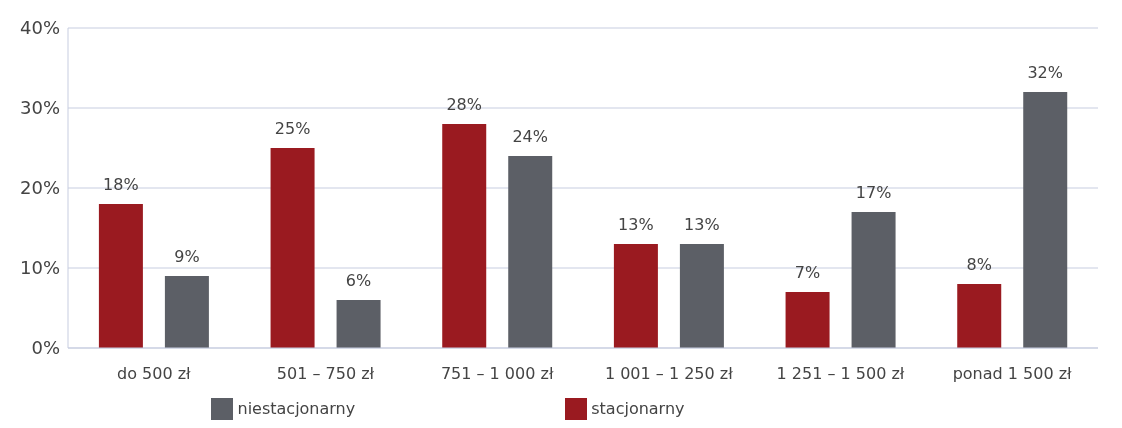 This screenshot has width=1122, height=428. Describe the element at coordinates (187, 256) in the screenshot. I see `data-label: 9%` at that location.